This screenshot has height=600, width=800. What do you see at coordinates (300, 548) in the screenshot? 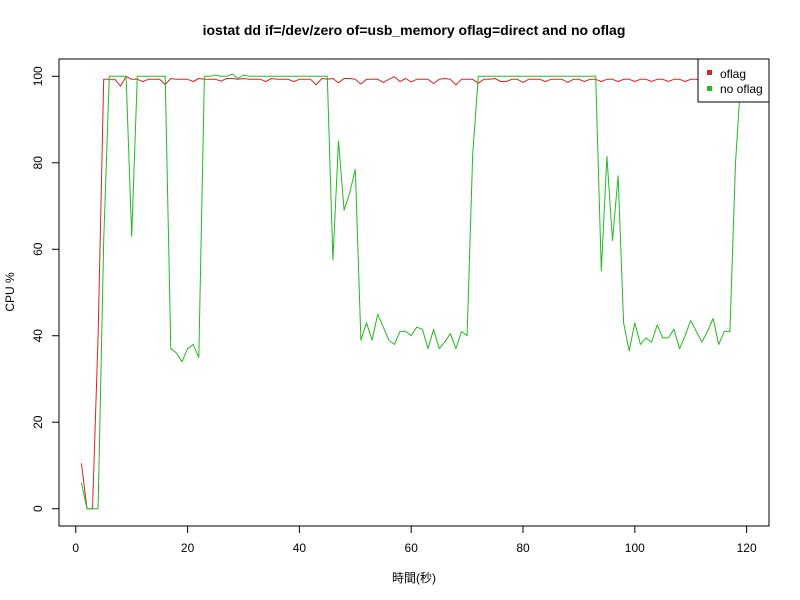
I see `x-tick-label: 40` at bounding box center [300, 548].